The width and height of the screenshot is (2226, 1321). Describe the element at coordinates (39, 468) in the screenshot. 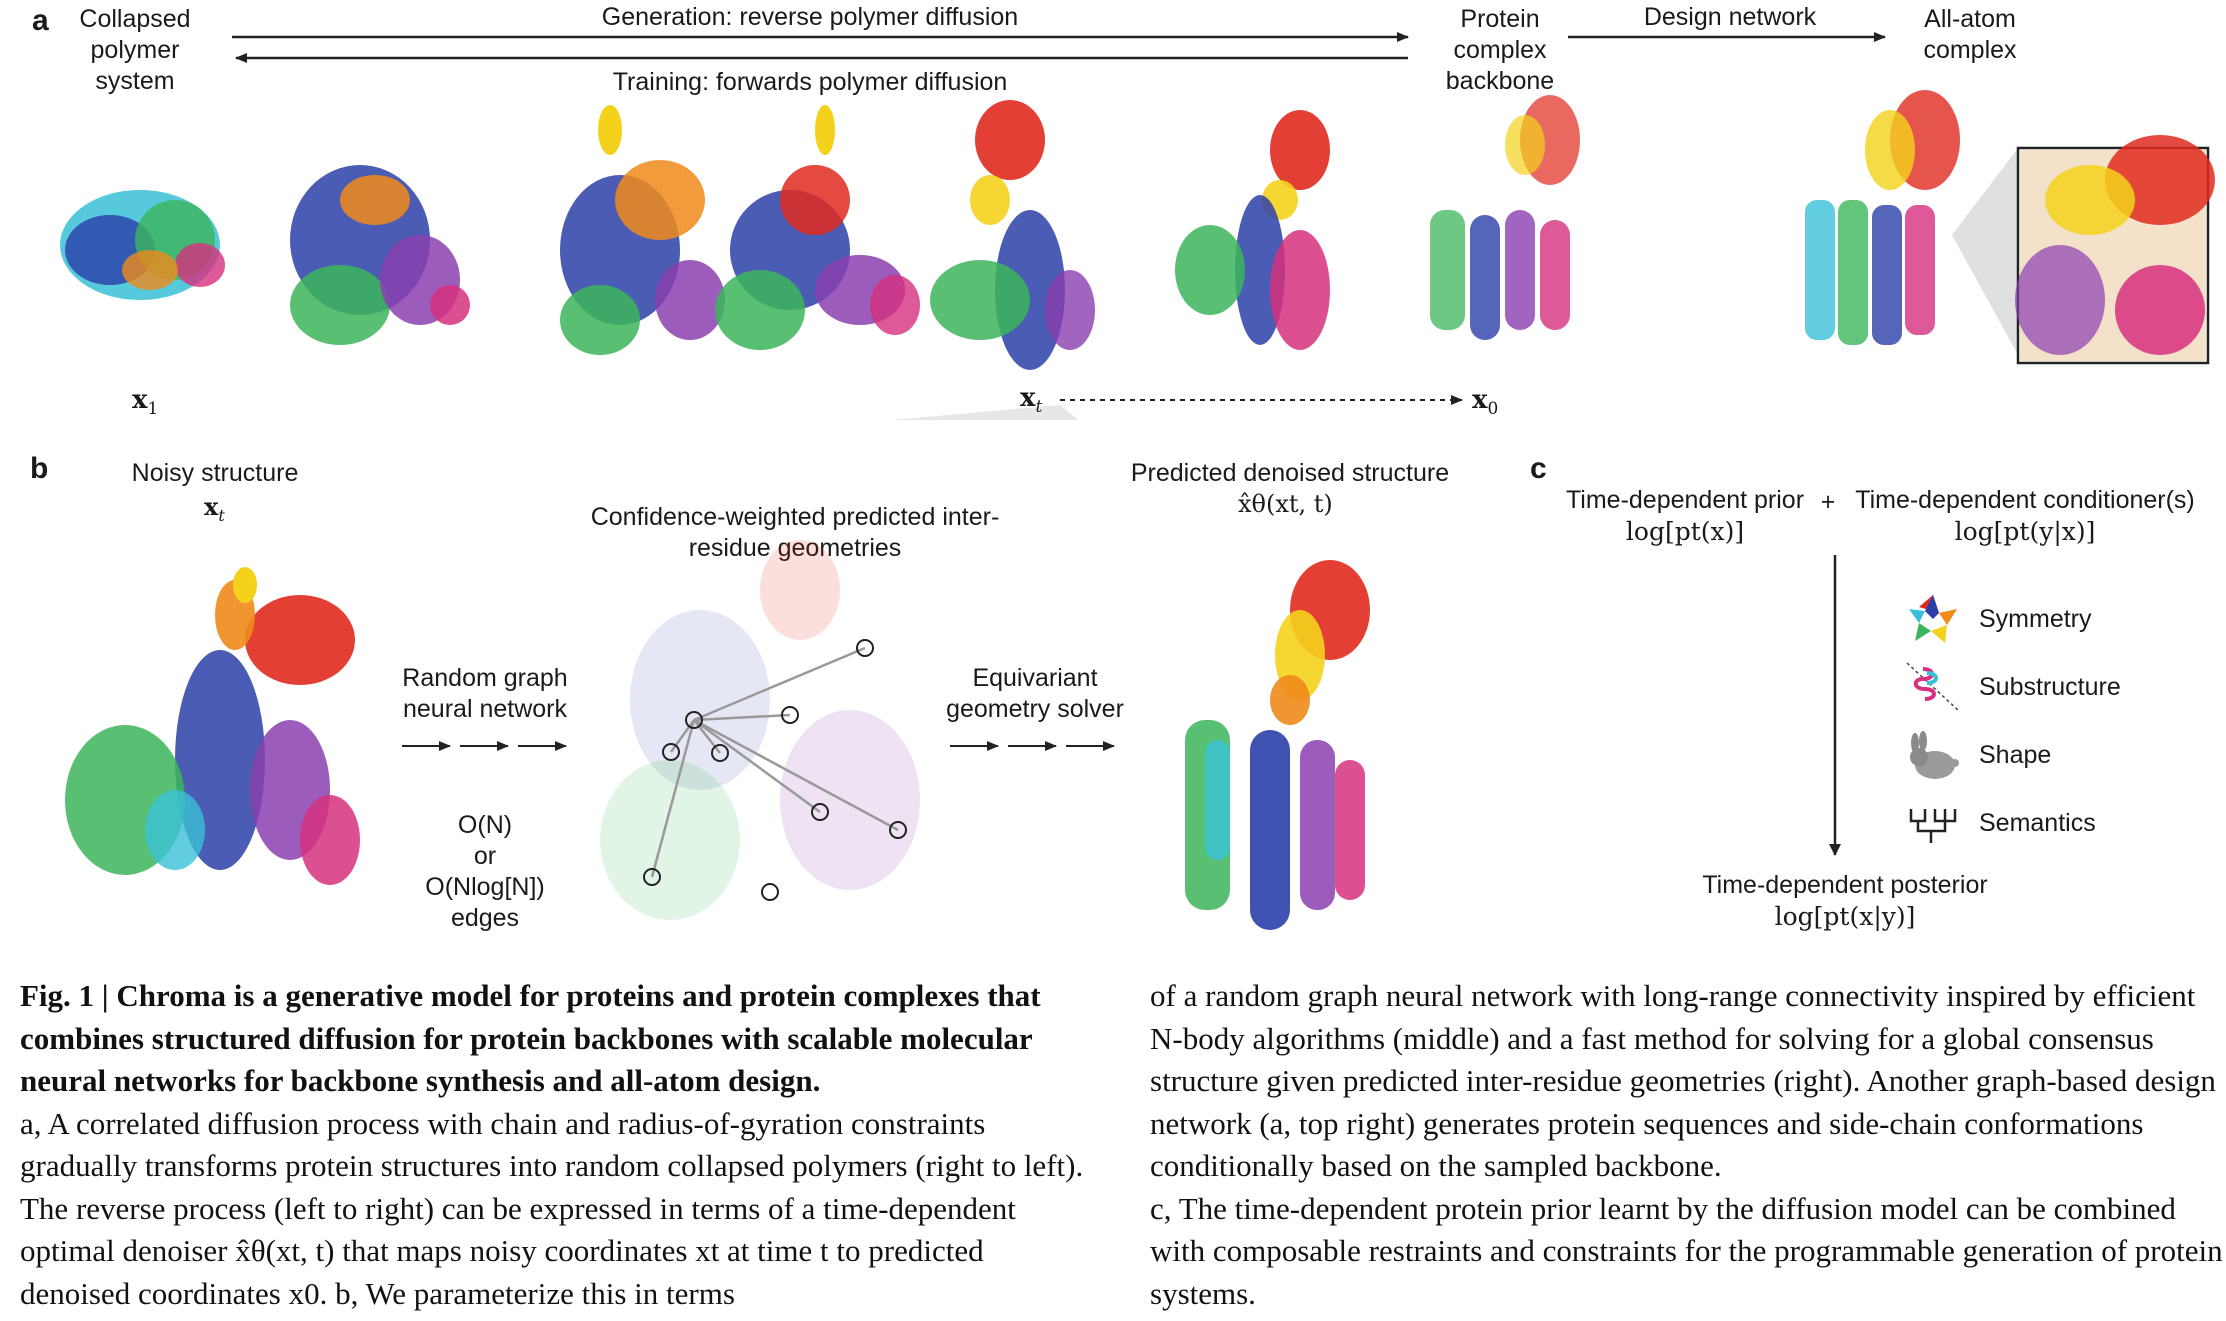

I see `panel-b-letter: b` at that location.